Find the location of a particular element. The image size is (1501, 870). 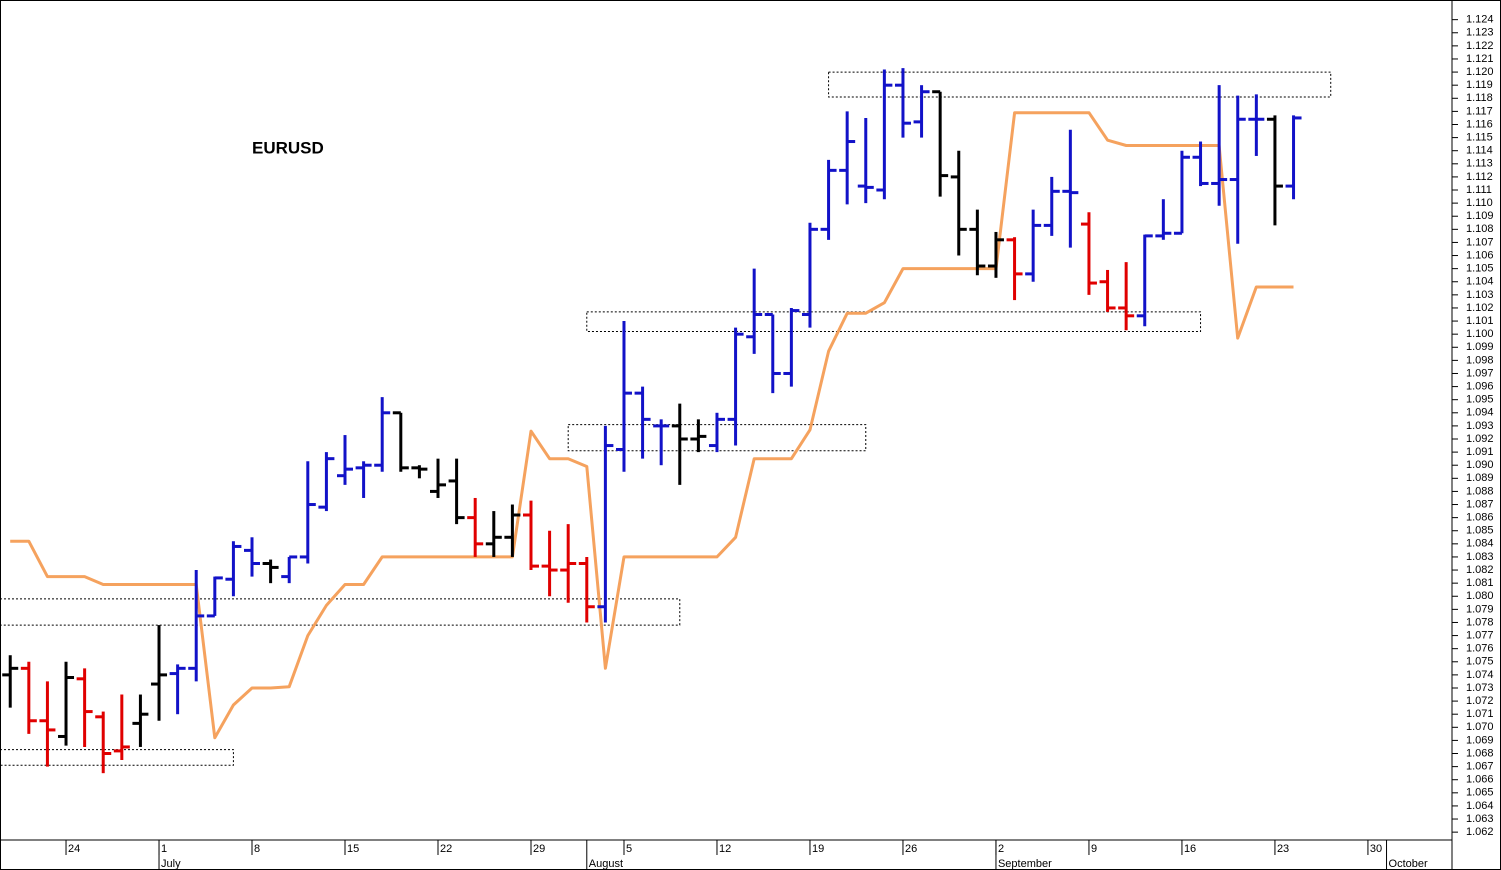

y-tick-label: 1.104 is located at coordinates (1480, 282).